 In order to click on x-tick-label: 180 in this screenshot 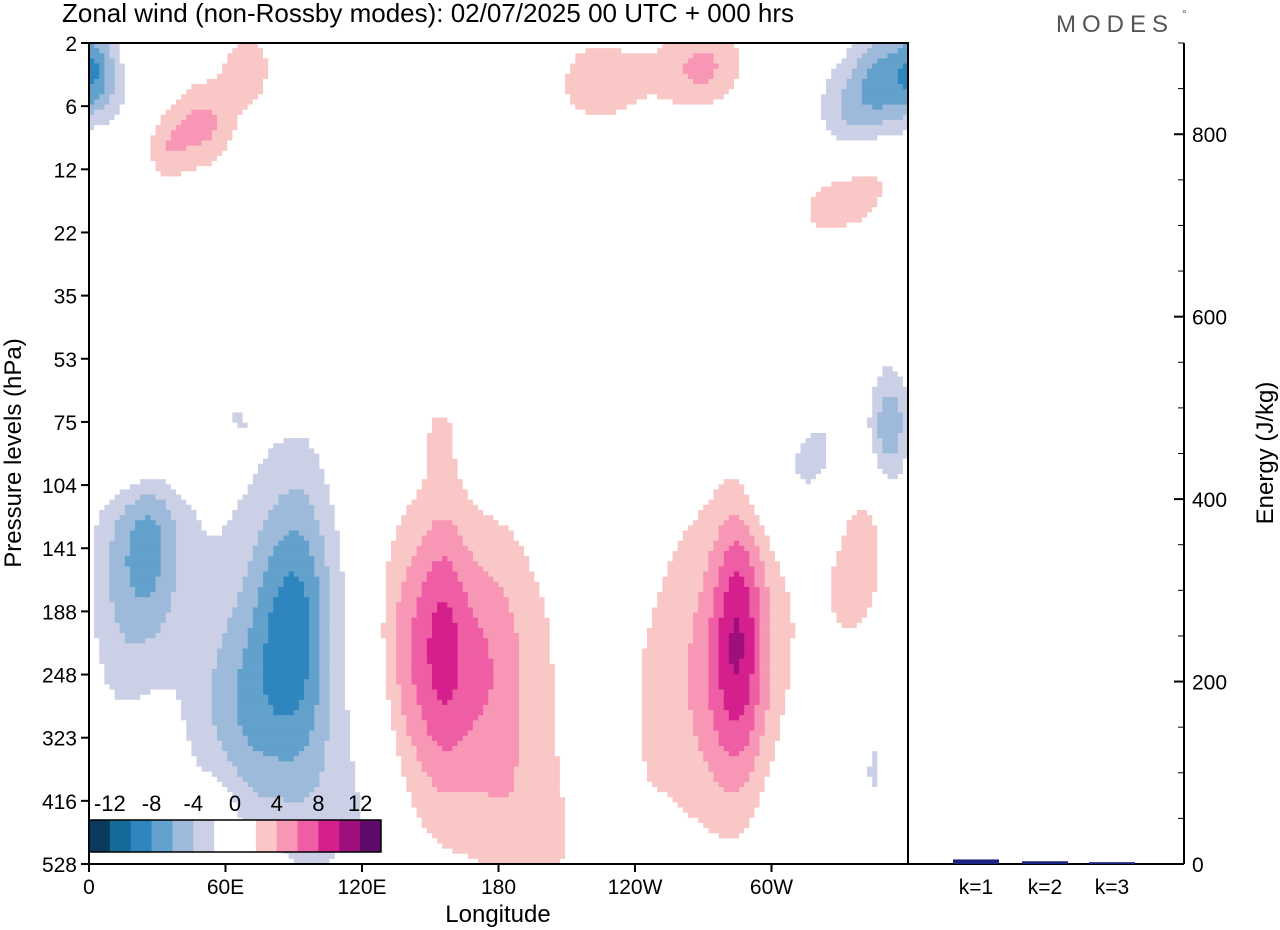, I will do `click(498, 887)`.